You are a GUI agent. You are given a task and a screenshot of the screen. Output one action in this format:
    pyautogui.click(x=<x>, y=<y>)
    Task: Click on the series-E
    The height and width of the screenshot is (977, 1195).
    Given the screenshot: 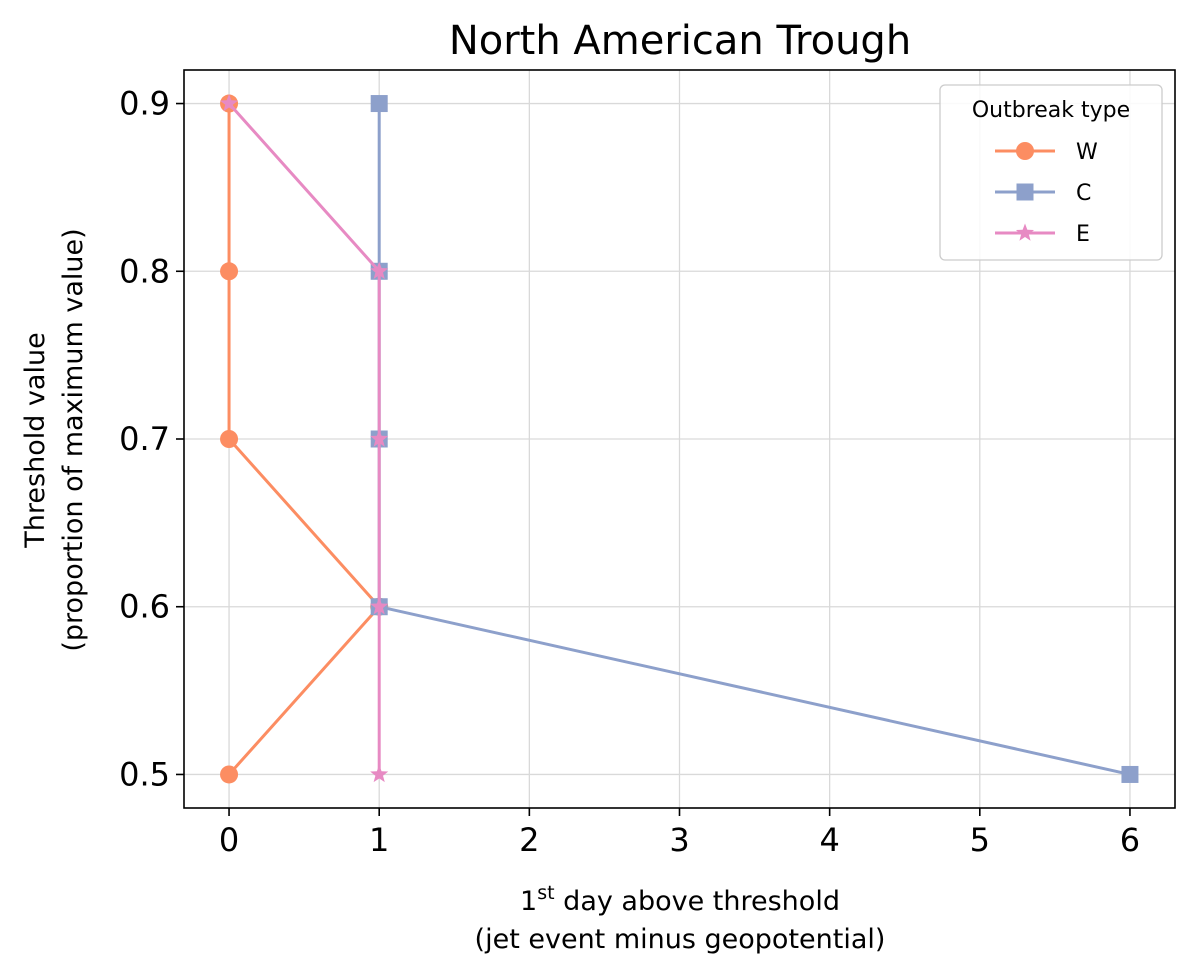 What is the action you would take?
    pyautogui.click(x=304, y=438)
    